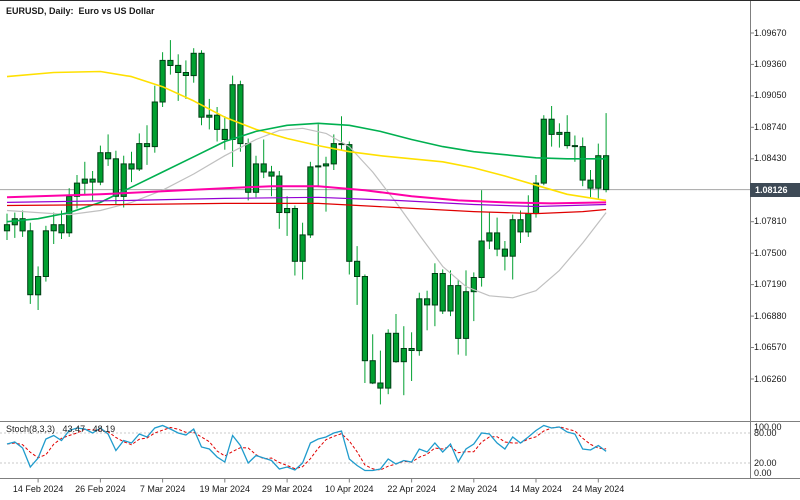 Image resolution: width=800 pixels, height=500 pixels. What do you see at coordinates (770, 378) in the screenshot?
I see `price-axis-label: 1.06260` at bounding box center [770, 378].